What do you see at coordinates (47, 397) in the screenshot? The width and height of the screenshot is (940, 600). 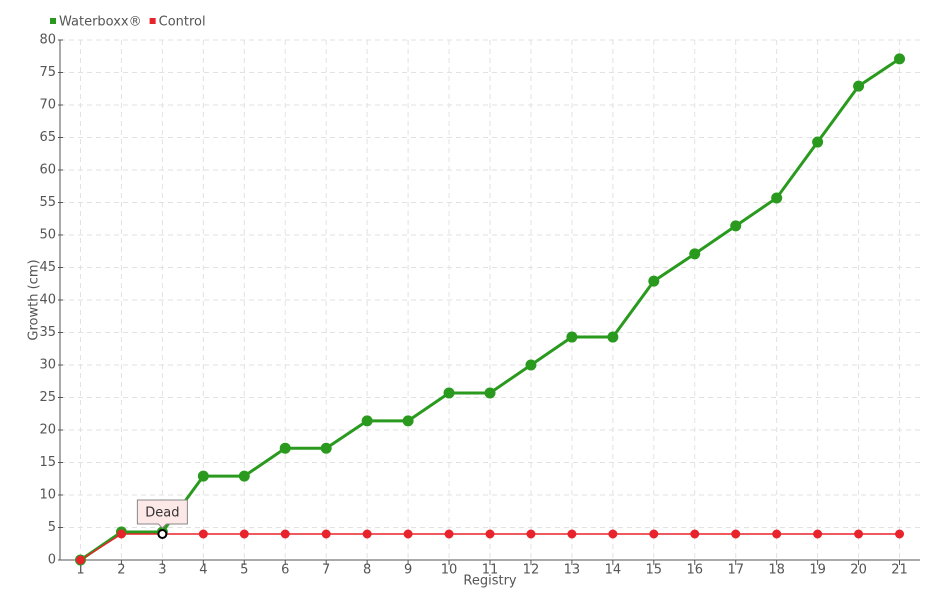 I see `y-tick-label: 25` at bounding box center [47, 397].